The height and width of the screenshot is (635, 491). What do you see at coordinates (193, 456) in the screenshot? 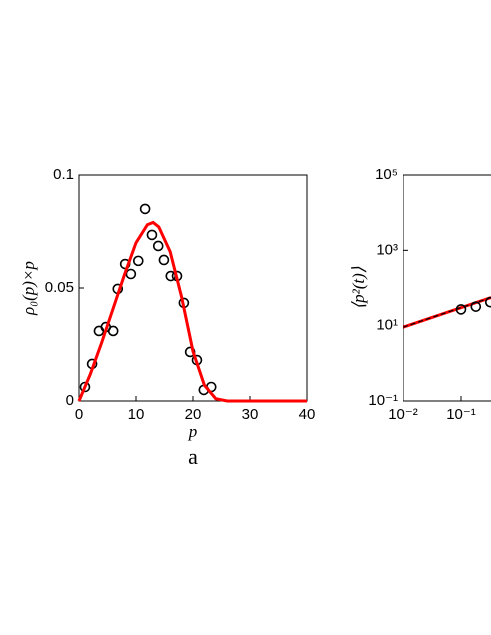
I see `panel-caption: a` at bounding box center [193, 456].